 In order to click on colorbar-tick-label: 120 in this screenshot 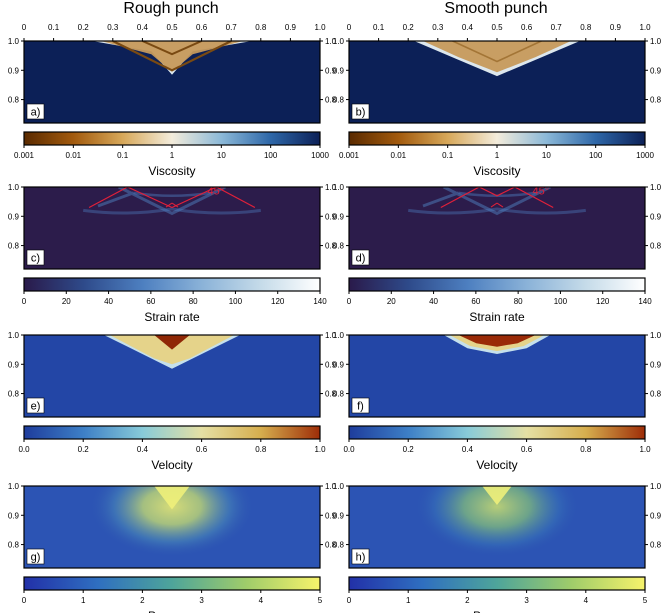, I will do `click(603, 301)`.